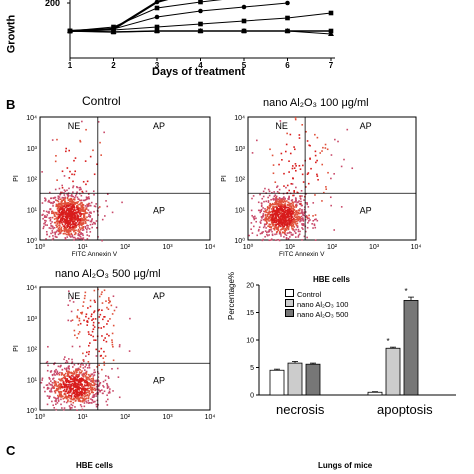 This screenshot has height=474, width=474. Describe the element at coordinates (405, 409) in the screenshot. I see `bar-category-apoptosis: apoptosis` at that location.